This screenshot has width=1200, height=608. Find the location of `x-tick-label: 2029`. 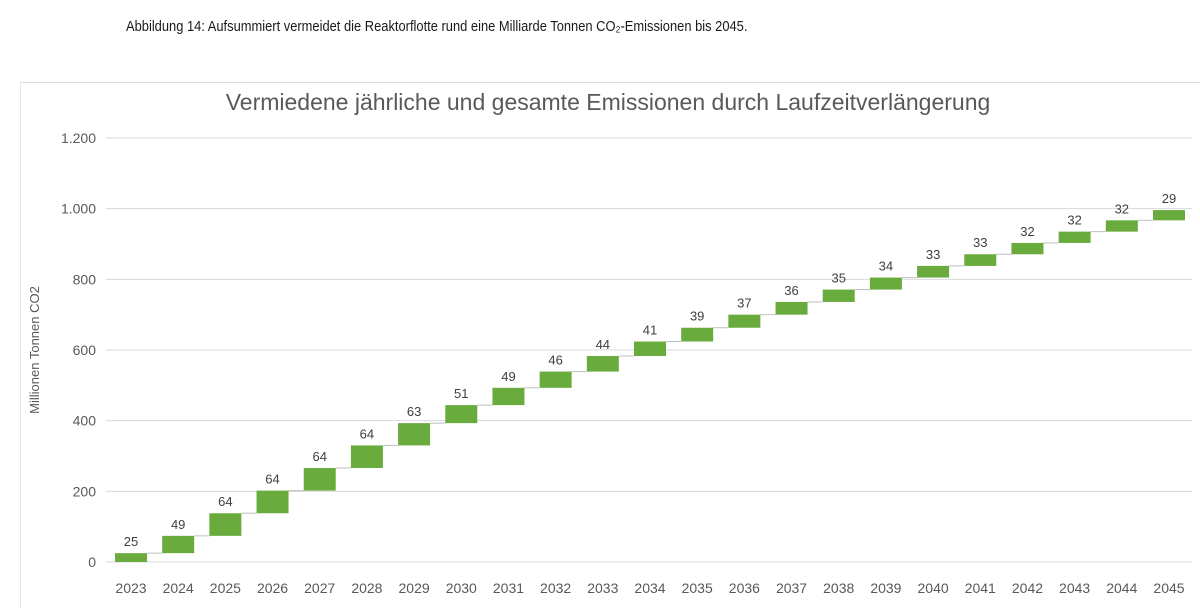

x-tick-label: 2029 is located at coordinates (414, 588).